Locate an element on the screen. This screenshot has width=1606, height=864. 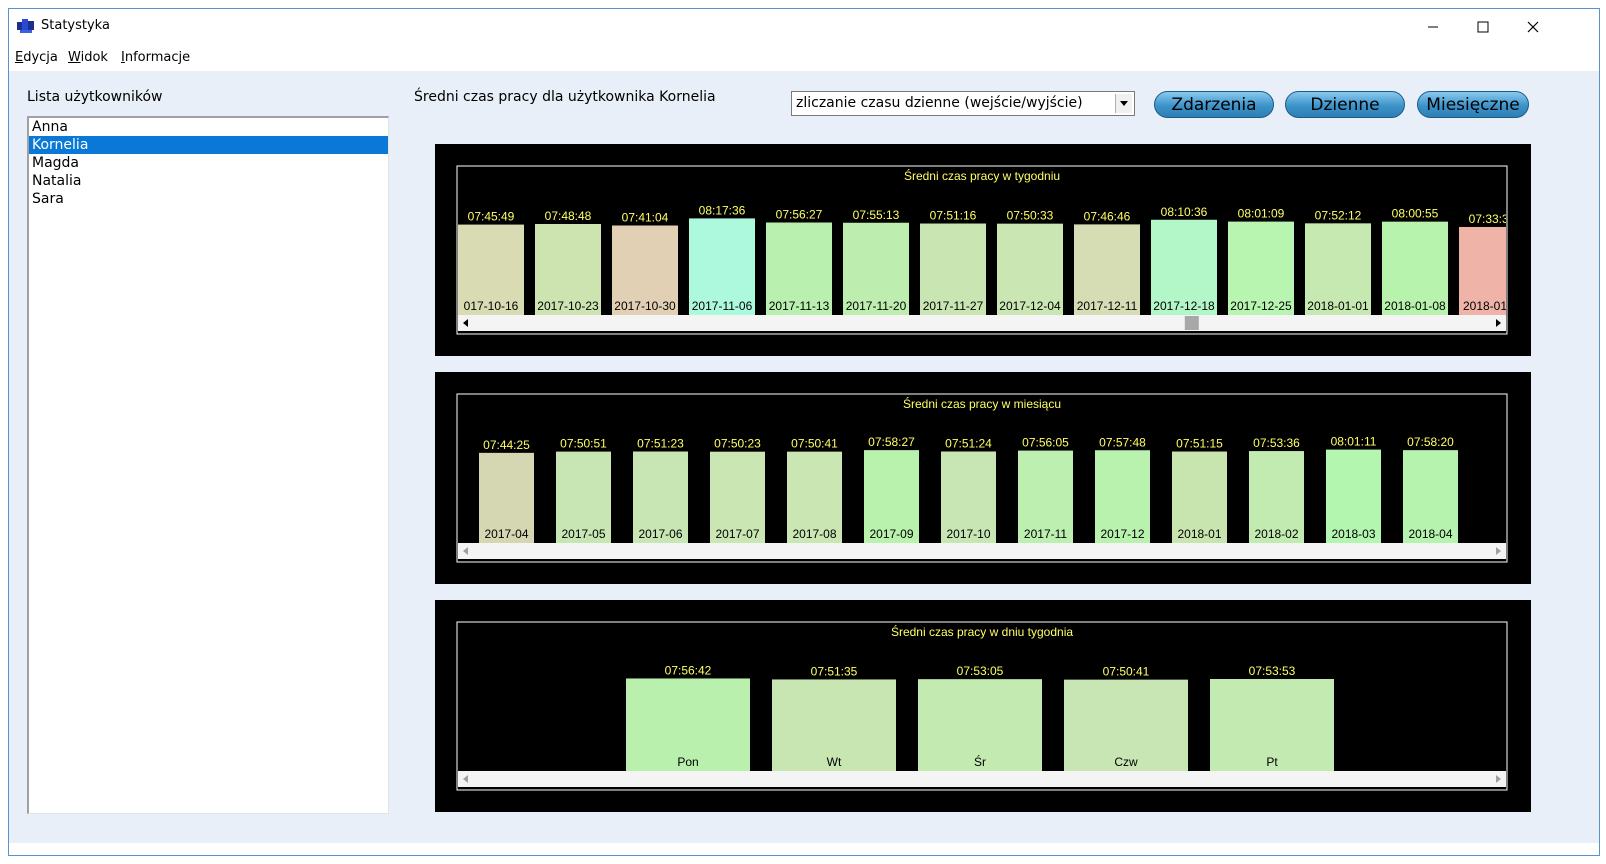
bar-value-label: 07:41:04 is located at coordinates (645, 217).